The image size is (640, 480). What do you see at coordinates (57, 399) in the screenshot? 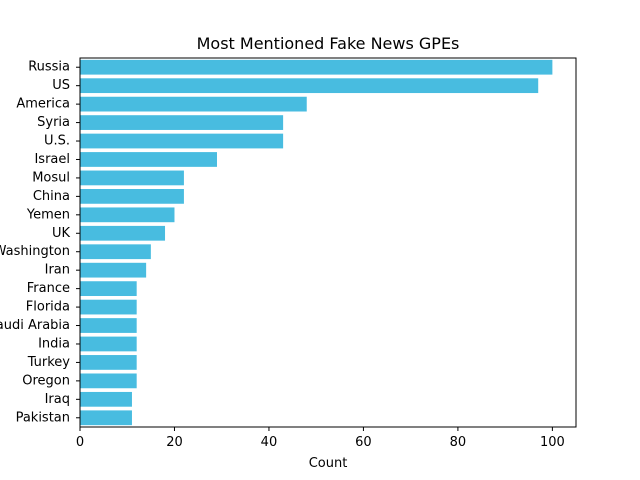
I see `y-tick-label: Iraq` at bounding box center [57, 399].